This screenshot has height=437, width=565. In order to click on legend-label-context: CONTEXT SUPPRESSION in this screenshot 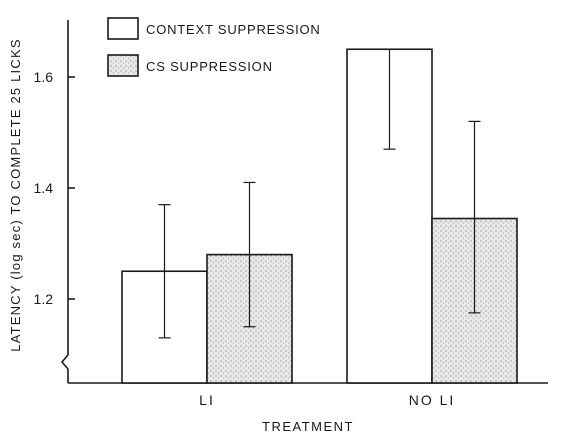, I will do `click(233, 29)`.